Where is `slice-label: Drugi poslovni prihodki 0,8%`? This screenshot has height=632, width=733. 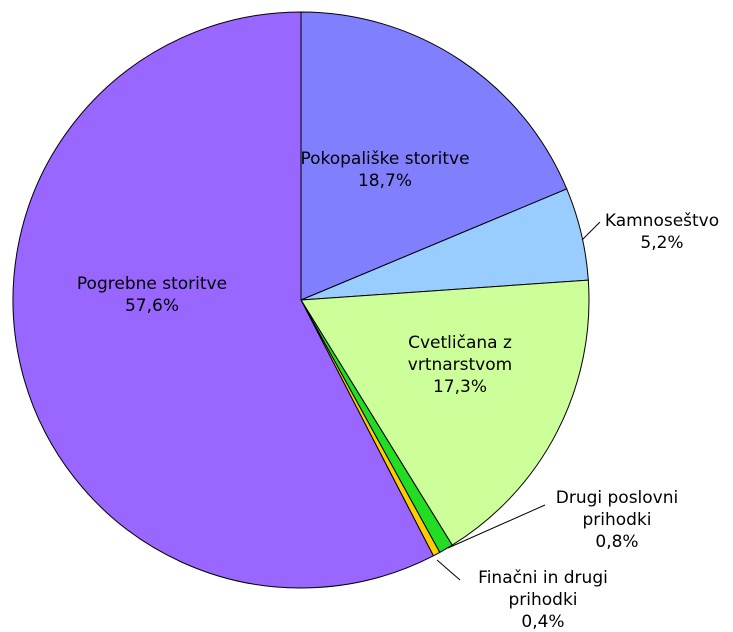
slice-label: Drugi poslovni prihodki 0,8% is located at coordinates (617, 520).